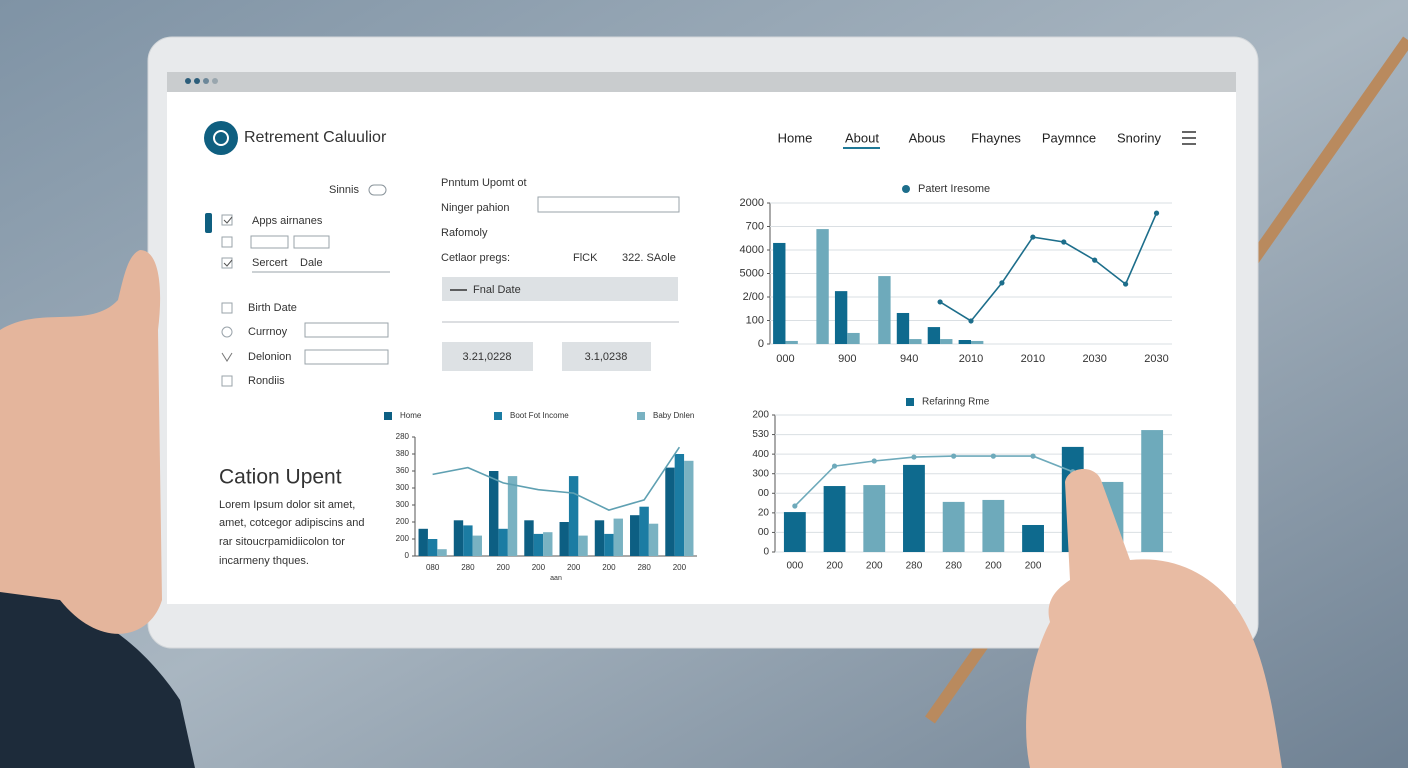 This screenshot has height=768, width=1408. Describe the element at coordinates (755, 226) in the screenshot. I see `y-tick-label: 700` at that location.